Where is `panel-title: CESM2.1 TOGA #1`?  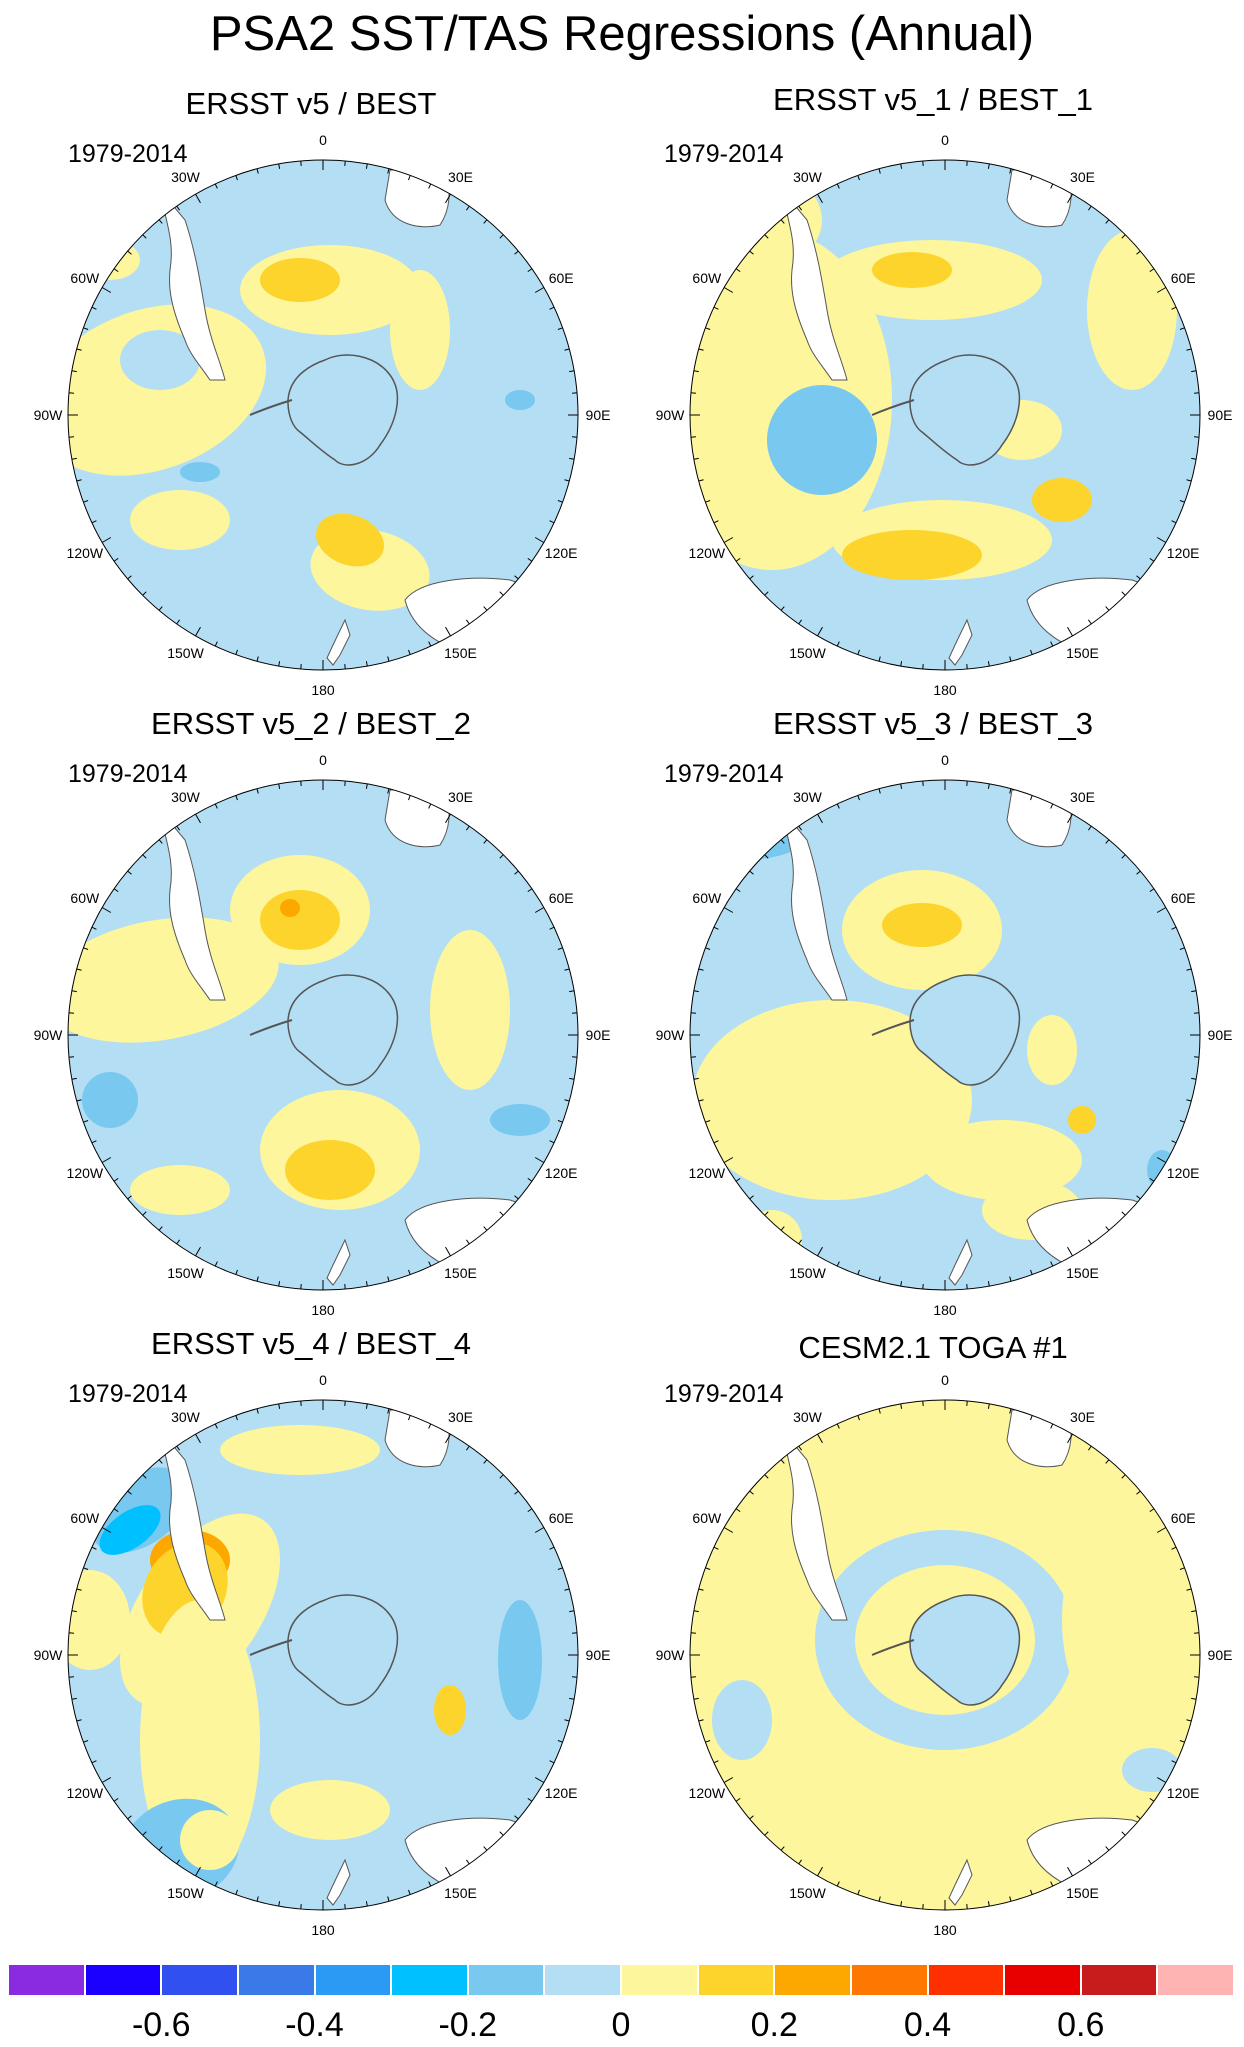 panel-title: CESM2.1 TOGA #1 is located at coordinates (933, 1347).